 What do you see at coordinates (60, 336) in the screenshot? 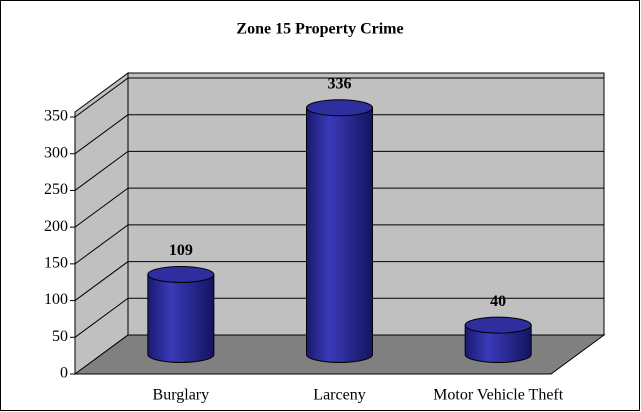
I see `y-tick-label: 50` at bounding box center [60, 336].